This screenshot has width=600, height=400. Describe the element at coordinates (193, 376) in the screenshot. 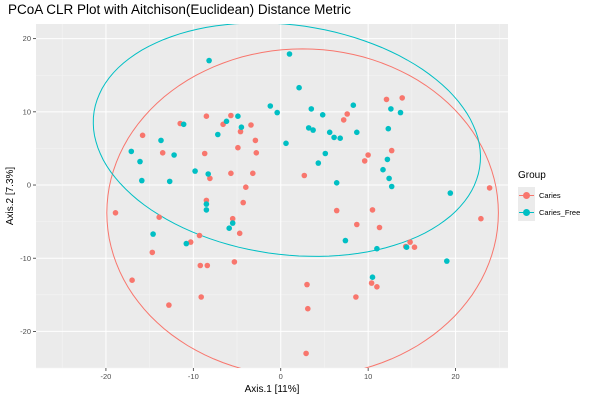

I see `x-tick-label: -10` at that location.